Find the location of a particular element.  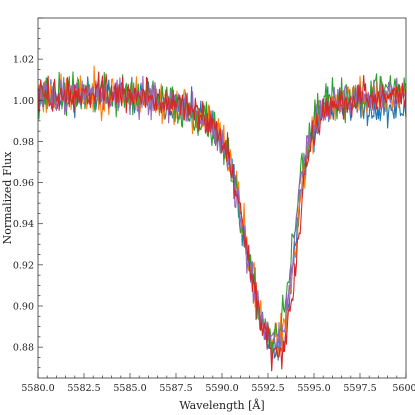

x-axis-label: Wavelength [Å] is located at coordinates (221, 405).